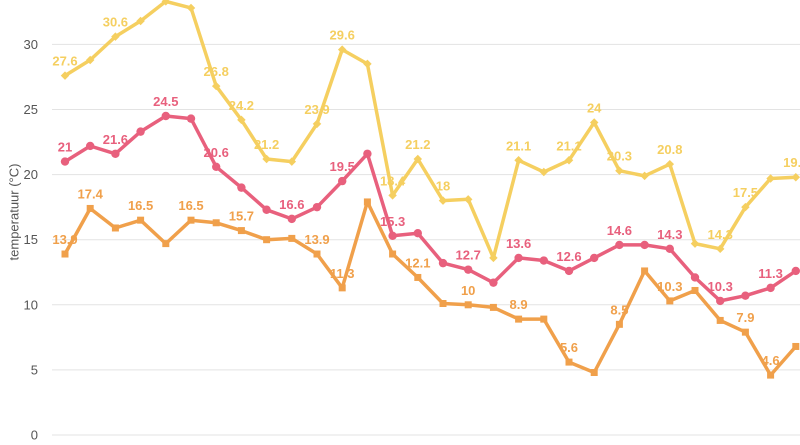 This screenshot has width=800, height=445. What do you see at coordinates (619, 156) in the screenshot?
I see `data-label: 20.3` at bounding box center [619, 156].